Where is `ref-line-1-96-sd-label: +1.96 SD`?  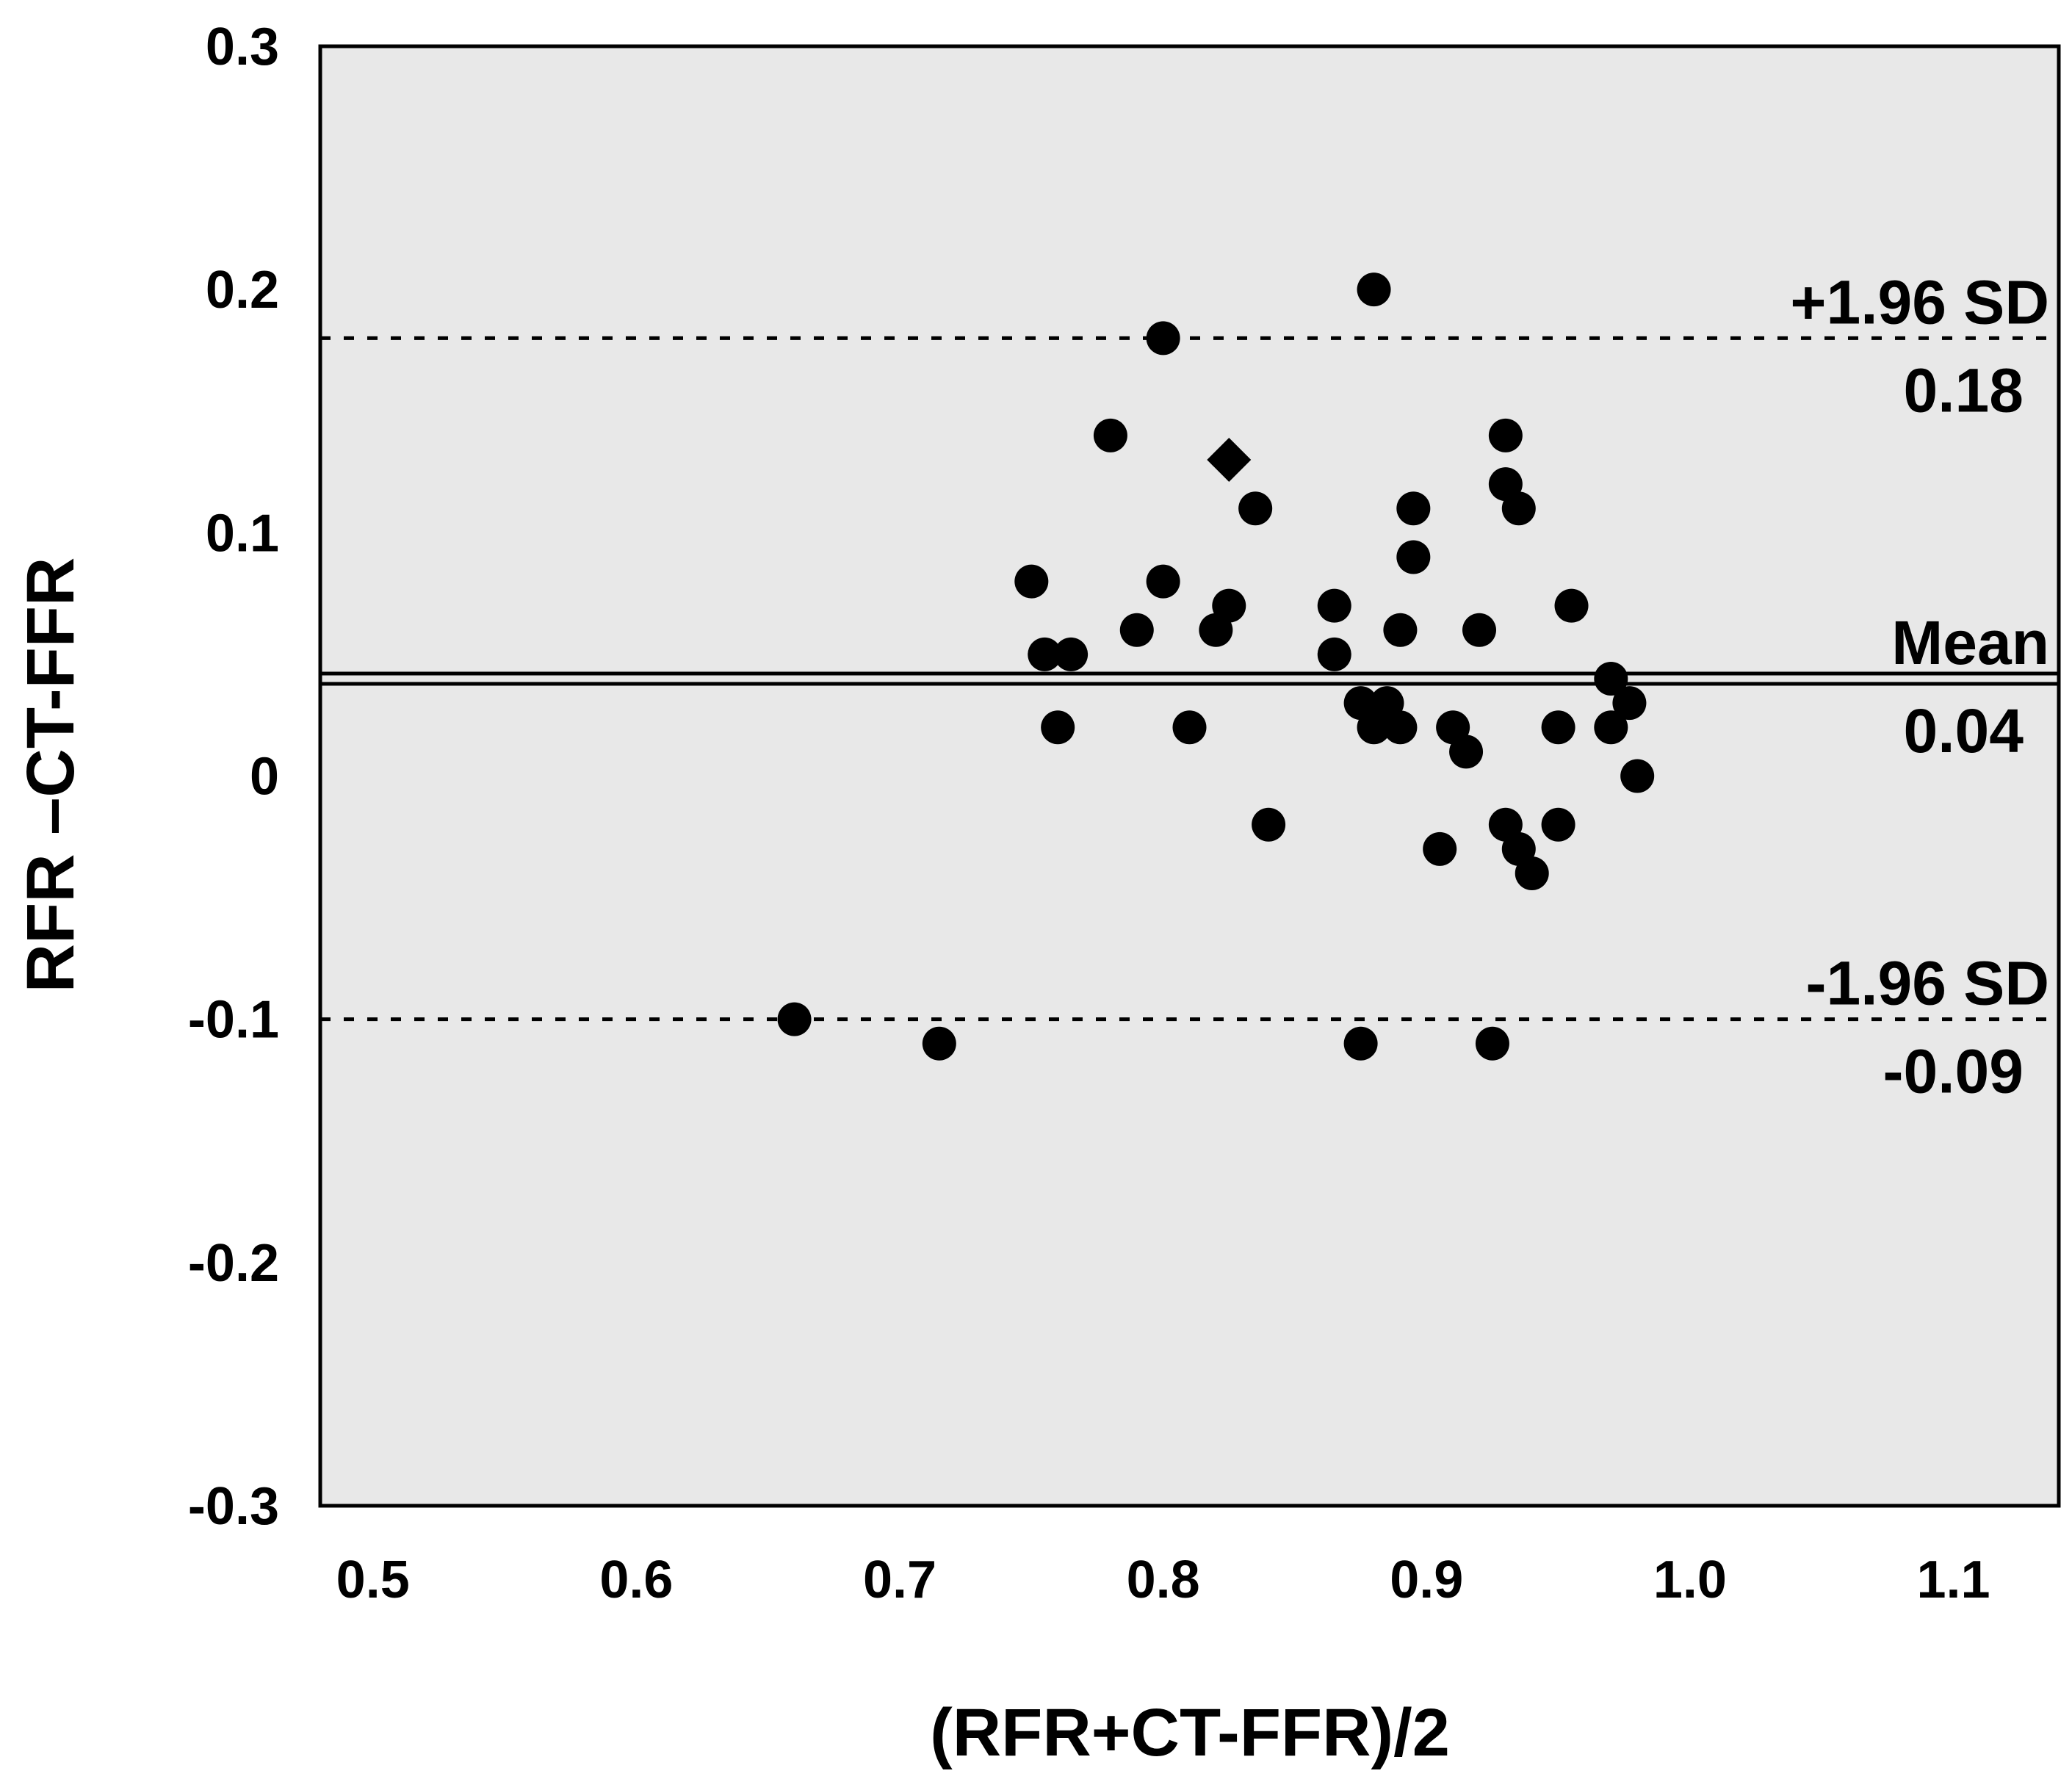
ref-line-1-96-sd-label: +1.96 SD is located at coordinates (1920, 301).